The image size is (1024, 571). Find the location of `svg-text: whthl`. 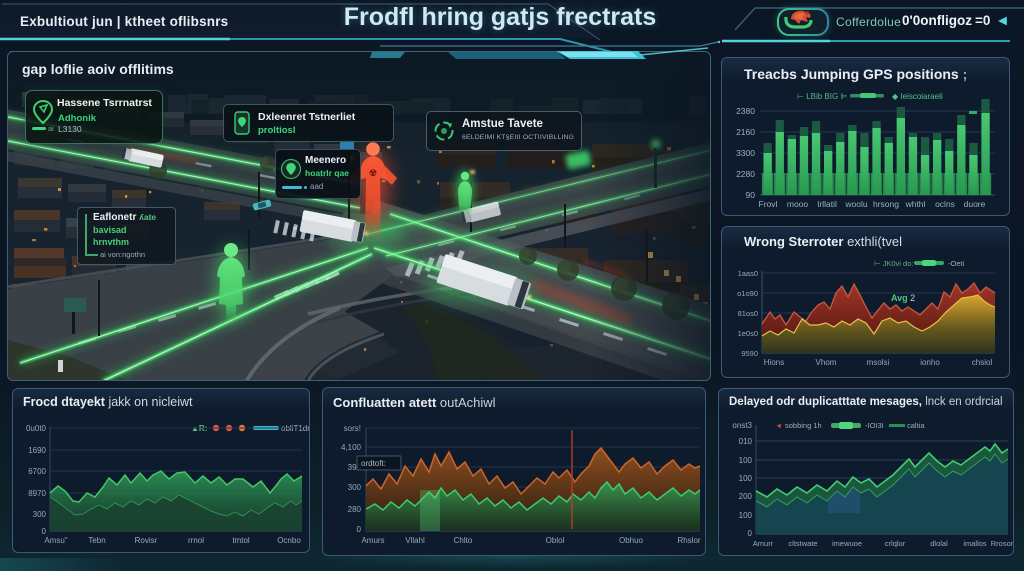

svg-text: whthl is located at coordinates (915, 204).